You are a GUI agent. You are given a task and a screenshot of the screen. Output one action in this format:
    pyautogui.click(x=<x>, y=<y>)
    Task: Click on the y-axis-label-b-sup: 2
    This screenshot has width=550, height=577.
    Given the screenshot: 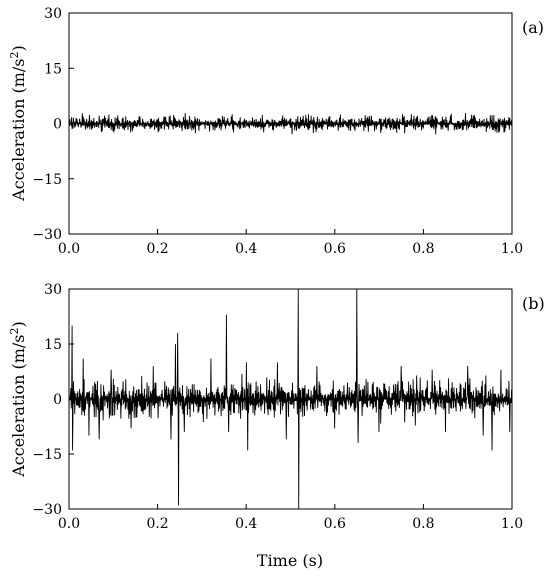 What is the action you would take?
    pyautogui.click(x=14, y=330)
    